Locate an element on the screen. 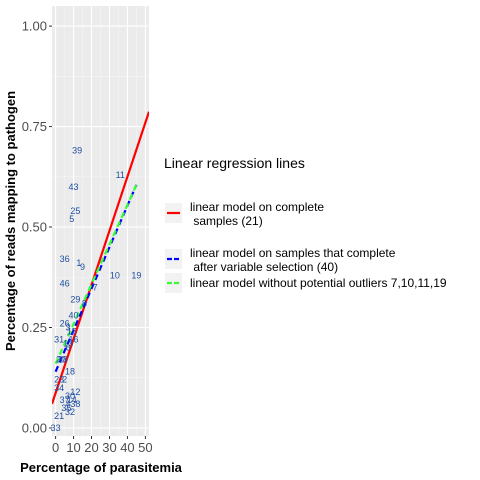 The width and height of the screenshot is (480, 480). point-label: 30 is located at coordinates (70, 396).